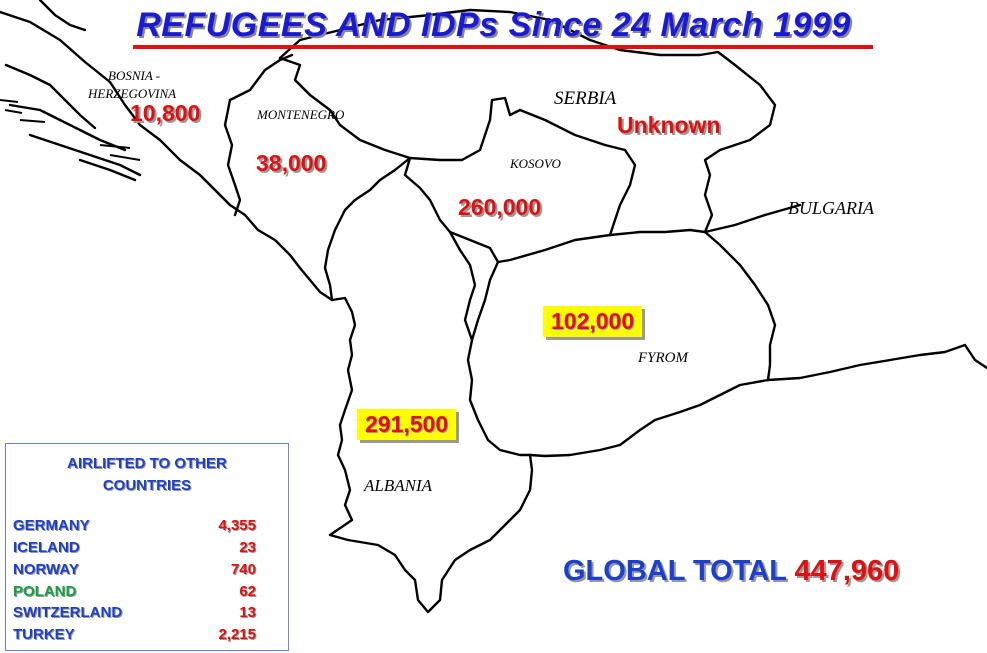 This screenshot has height=653, width=987. I want to click on airlift-row: ICELAND 23, so click(134, 550).